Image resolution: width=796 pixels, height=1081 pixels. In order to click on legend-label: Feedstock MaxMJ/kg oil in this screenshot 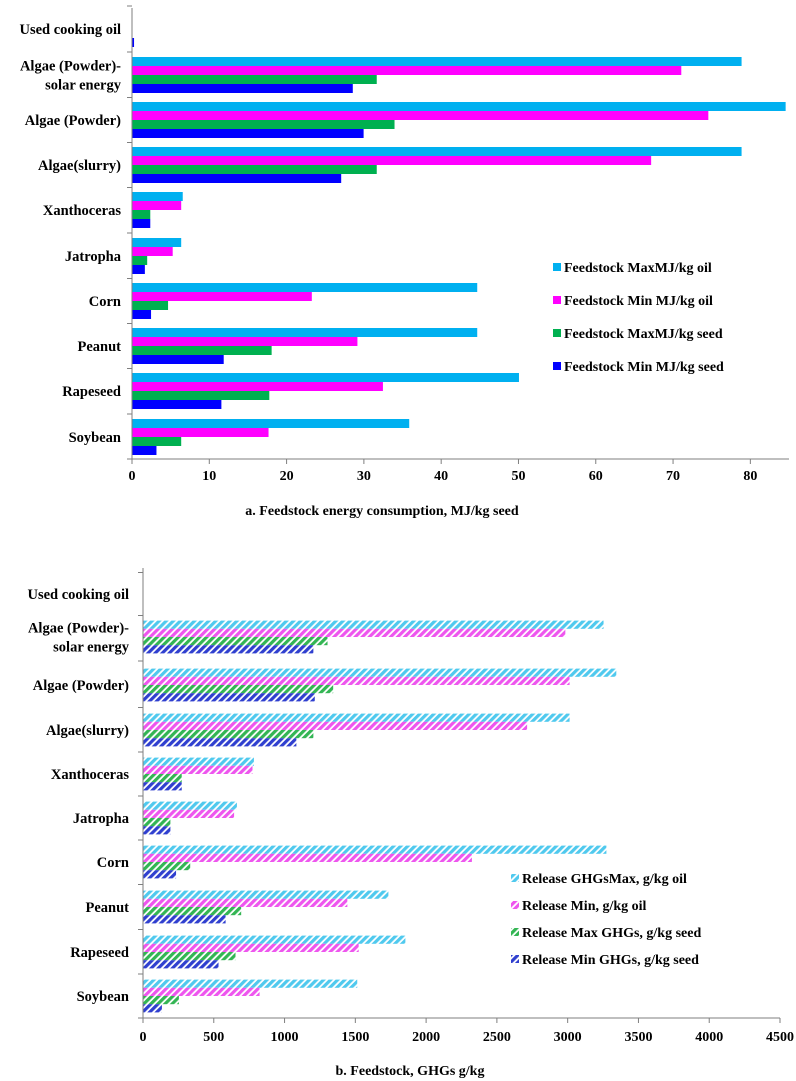, I will do `click(638, 268)`.